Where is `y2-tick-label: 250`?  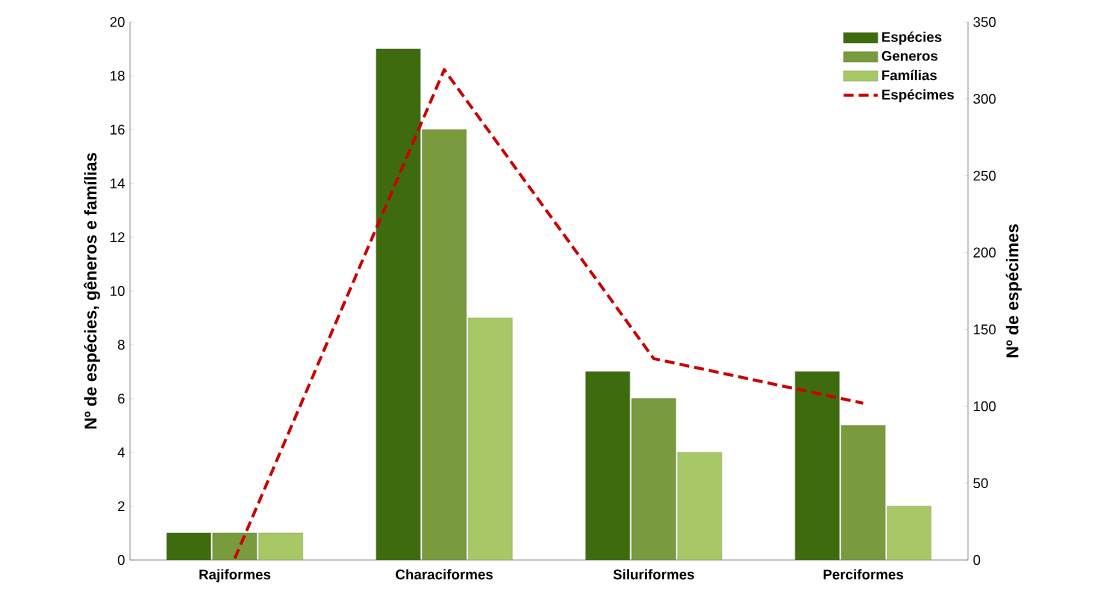 y2-tick-label: 250 is located at coordinates (984, 175).